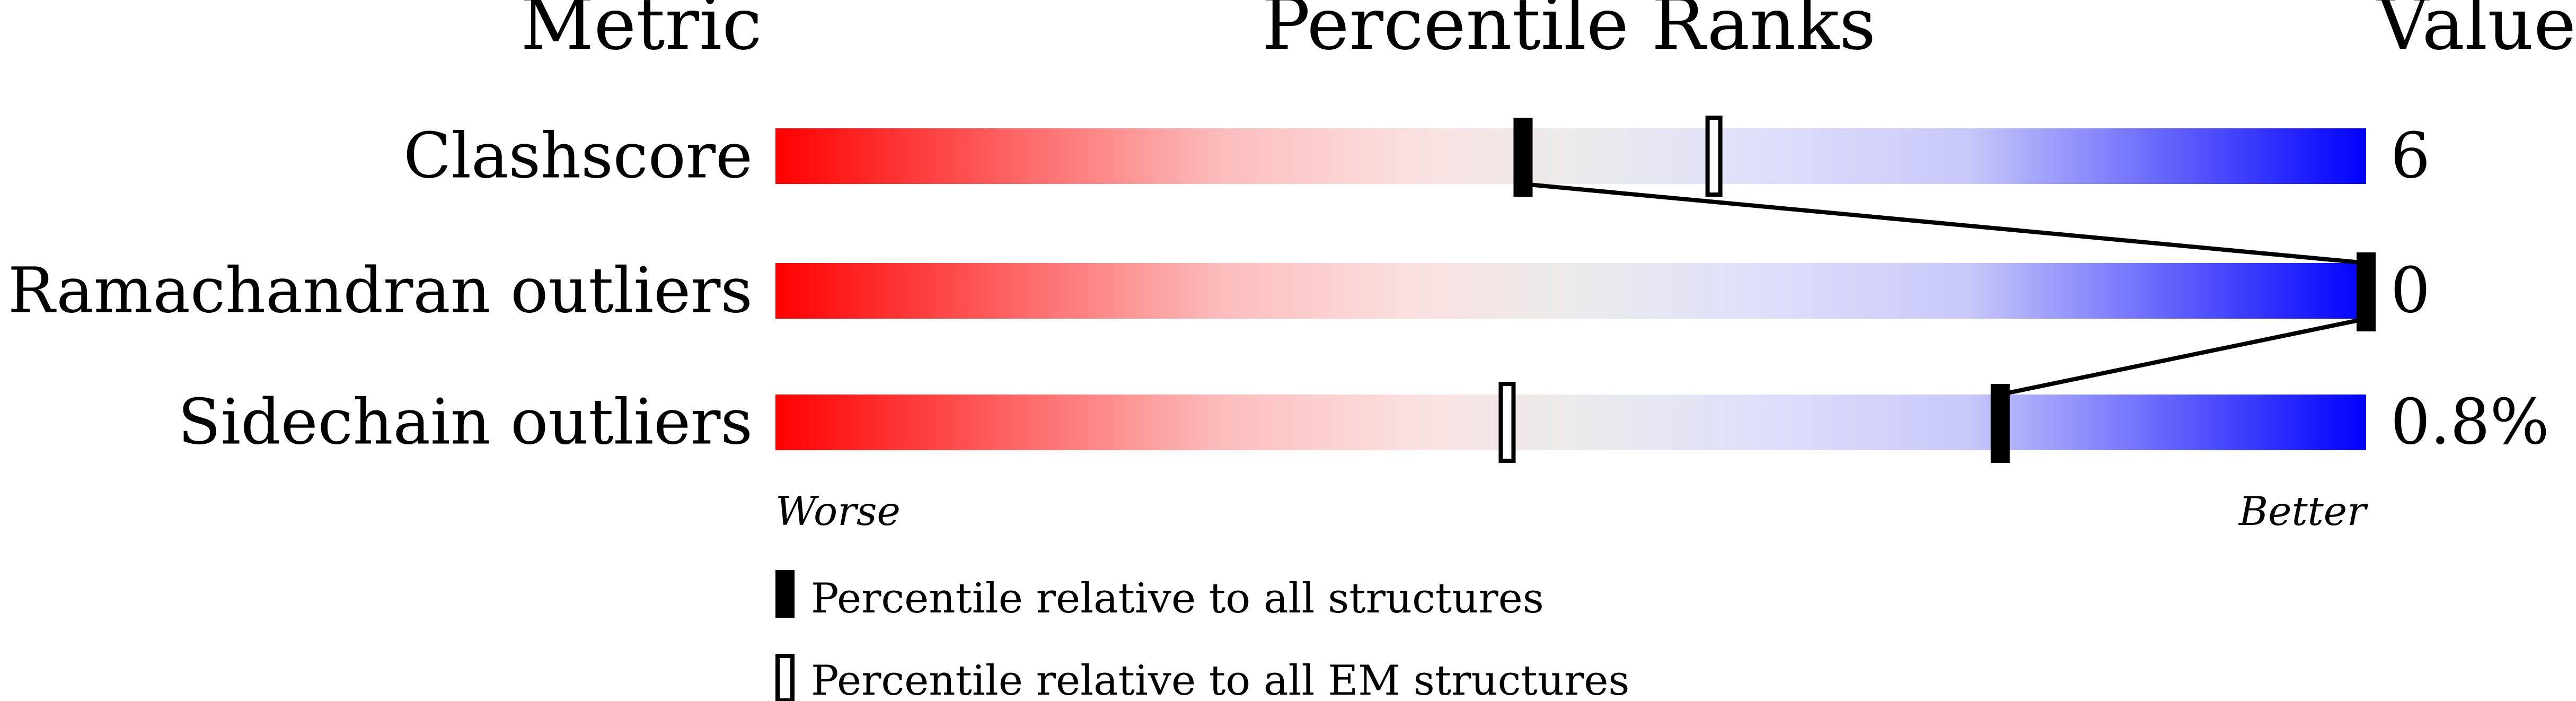 The width and height of the screenshot is (2576, 701). Describe the element at coordinates (785, 677) in the screenshot. I see `legend-hollow-marker-icon` at that location.